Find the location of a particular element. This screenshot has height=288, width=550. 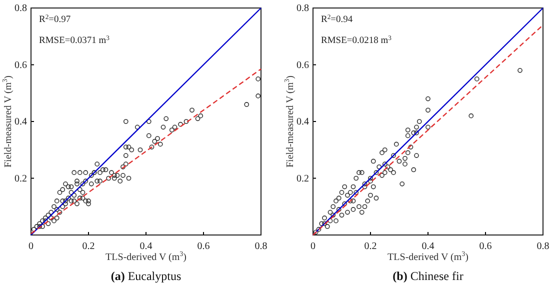

annotation: RMSE=0.0218 m$^{3}$ is located at coordinates (356, 40).